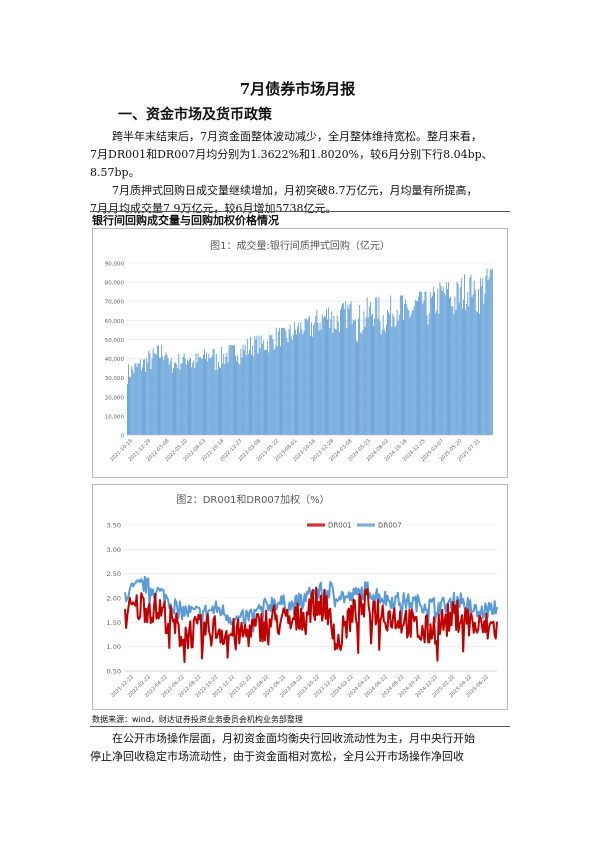 The height and width of the screenshot is (842, 595). What do you see at coordinates (195, 115) in the screenshot?
I see `section-heading: 一、资金市场及货币政策` at bounding box center [195, 115].